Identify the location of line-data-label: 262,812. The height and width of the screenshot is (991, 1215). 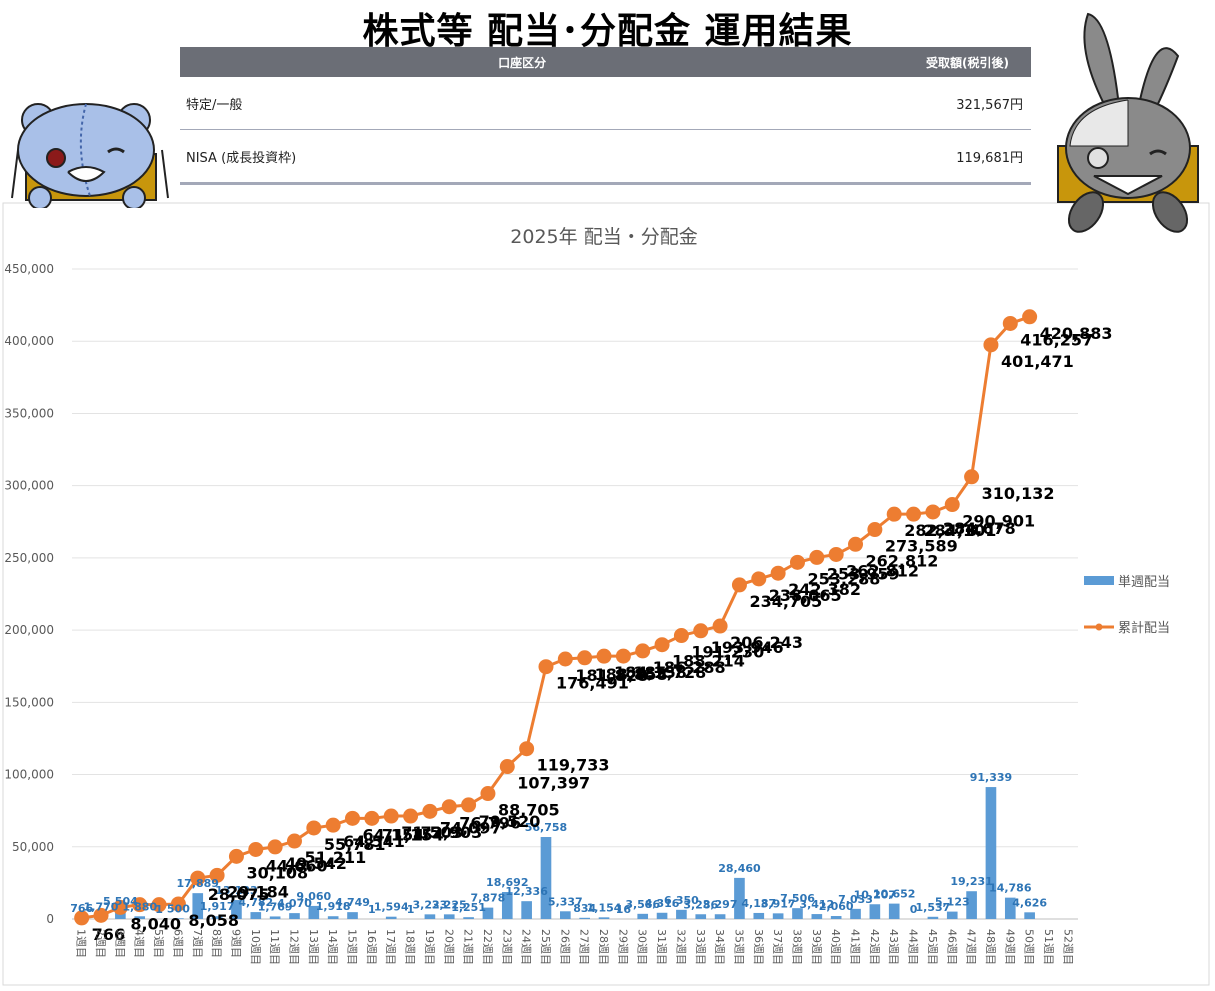
(902, 560).